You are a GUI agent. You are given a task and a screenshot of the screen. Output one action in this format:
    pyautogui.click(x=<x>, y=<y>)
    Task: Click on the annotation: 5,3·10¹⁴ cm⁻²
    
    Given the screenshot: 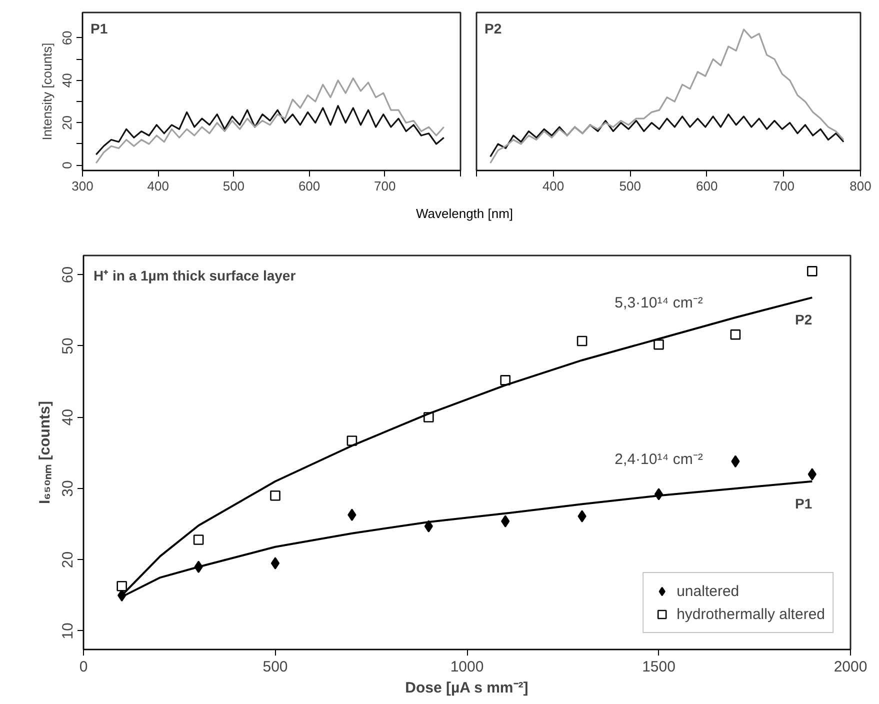 What is the action you would take?
    pyautogui.click(x=658, y=303)
    